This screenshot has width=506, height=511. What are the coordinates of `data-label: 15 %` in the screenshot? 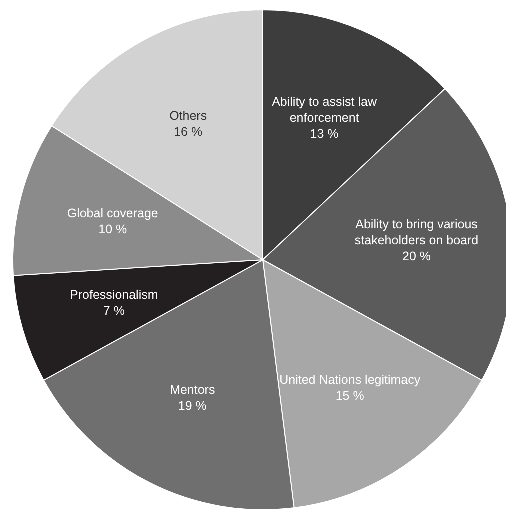 It's located at (350, 396).